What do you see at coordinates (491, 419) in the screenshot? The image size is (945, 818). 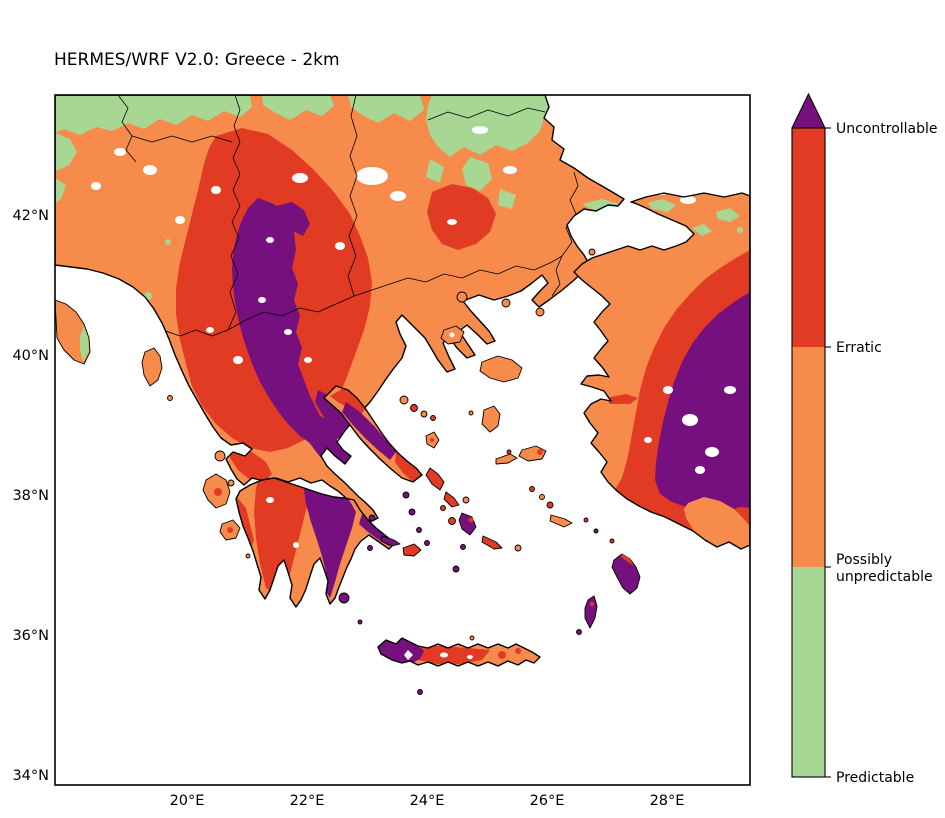 I see `island-chios` at bounding box center [491, 419].